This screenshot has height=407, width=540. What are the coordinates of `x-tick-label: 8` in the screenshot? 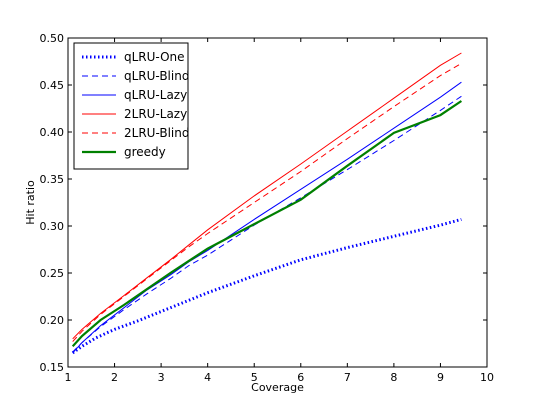 It's located at (393, 377).